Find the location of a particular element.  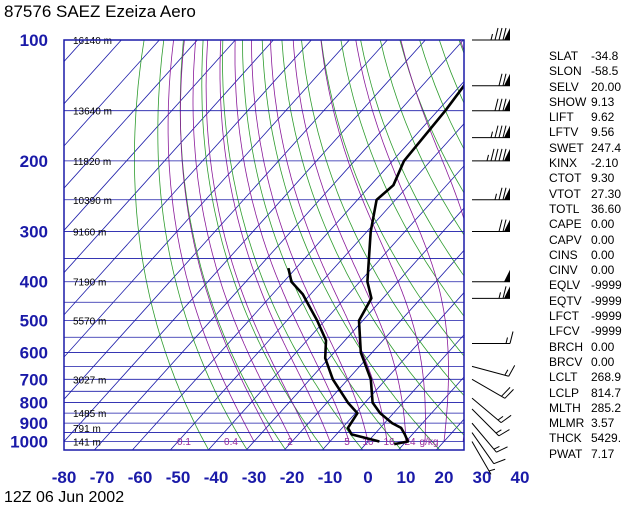

temperature-tick-label: -40 is located at coordinates (216, 477).